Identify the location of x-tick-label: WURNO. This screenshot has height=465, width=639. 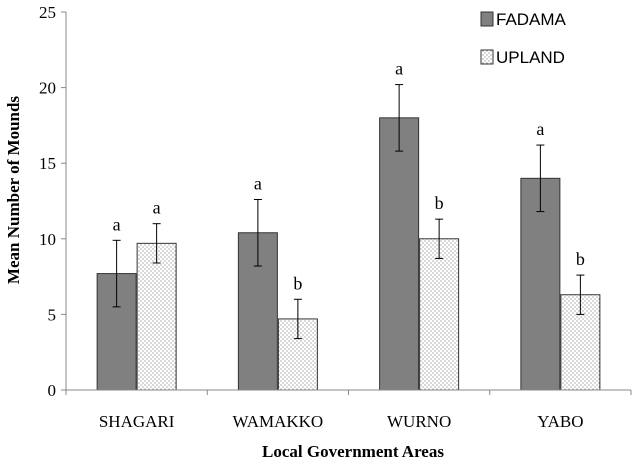
(419, 421).